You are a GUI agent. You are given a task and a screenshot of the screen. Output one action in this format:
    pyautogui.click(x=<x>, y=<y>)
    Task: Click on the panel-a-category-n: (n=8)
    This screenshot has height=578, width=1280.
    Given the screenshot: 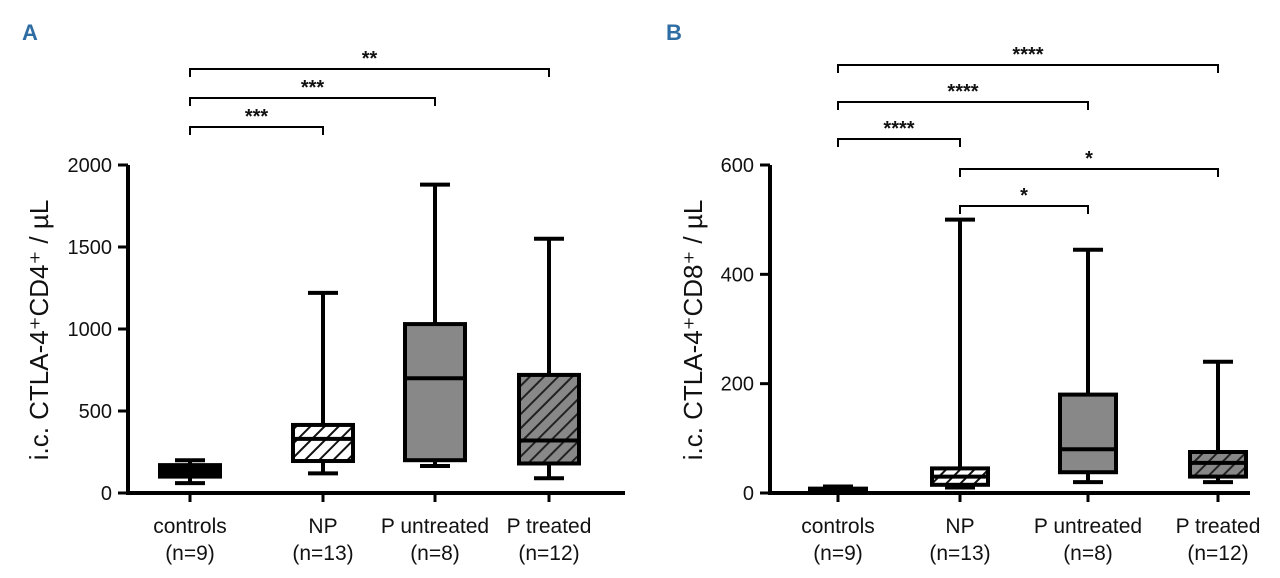 What is the action you would take?
    pyautogui.click(x=435, y=553)
    